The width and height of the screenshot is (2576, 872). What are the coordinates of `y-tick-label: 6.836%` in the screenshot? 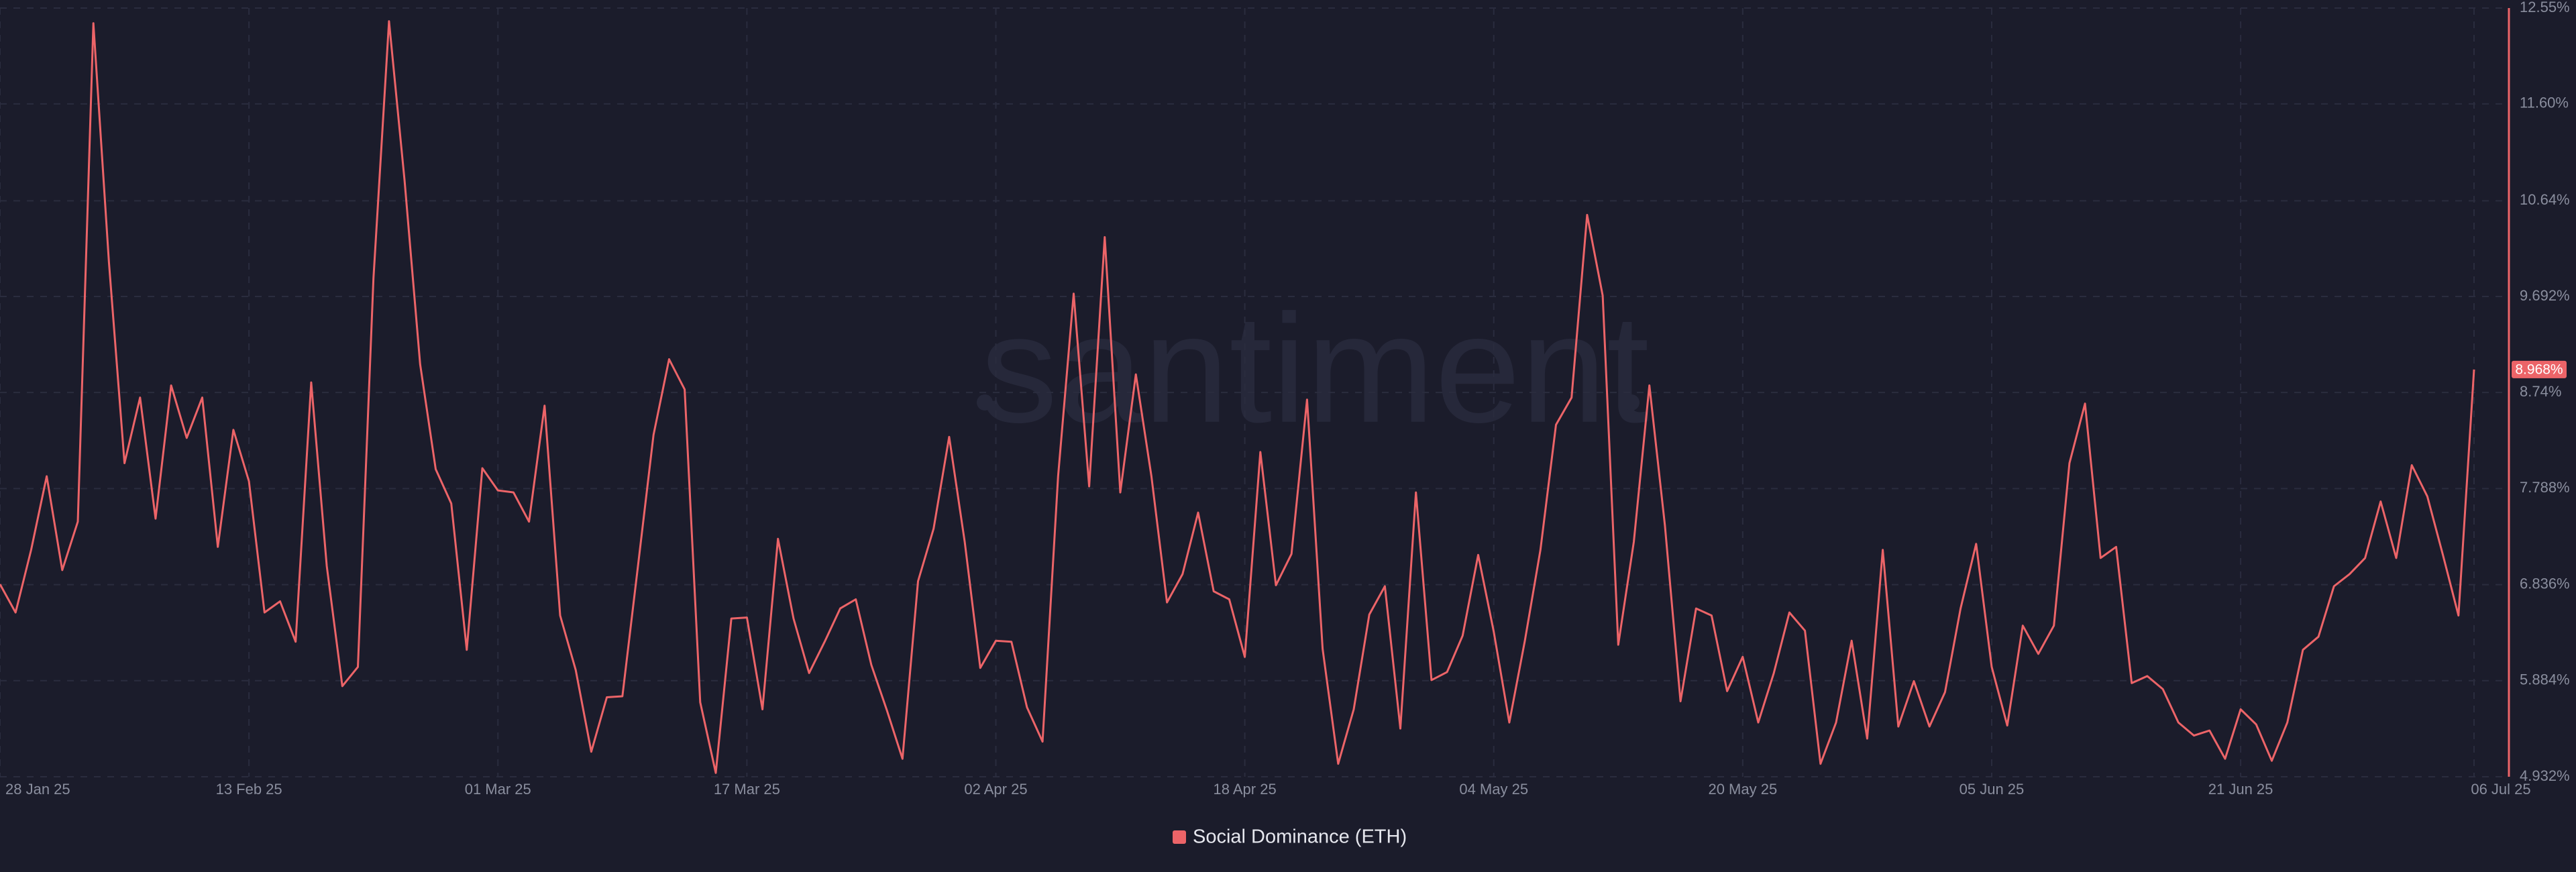 It's located at (2545, 583).